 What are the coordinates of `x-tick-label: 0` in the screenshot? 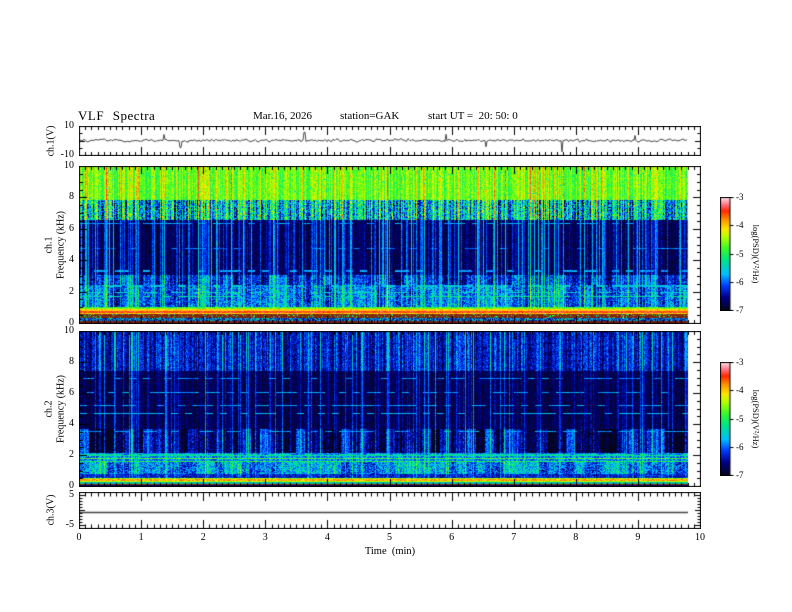 It's located at (79, 537).